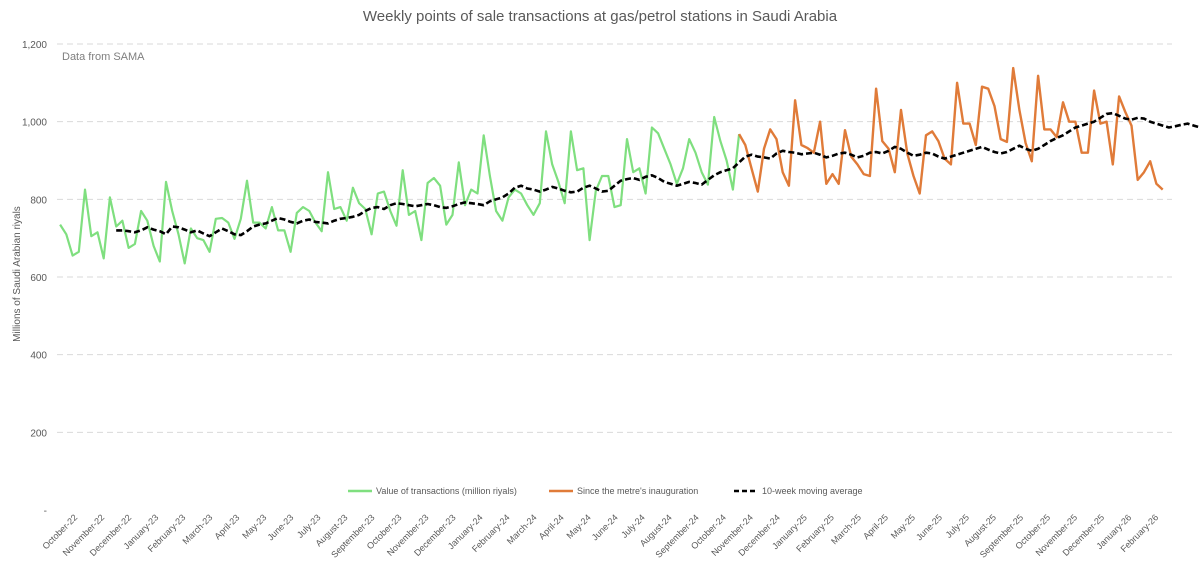  What do you see at coordinates (812, 491) in the screenshot?
I see `legend-label: 10-week moving average` at bounding box center [812, 491].